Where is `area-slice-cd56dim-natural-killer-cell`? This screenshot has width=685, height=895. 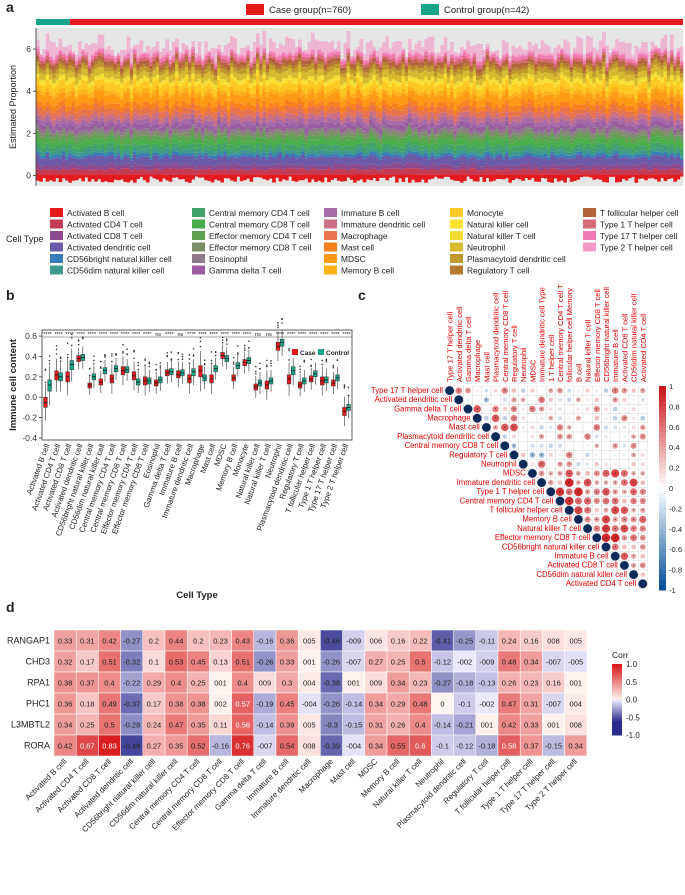
area-slice-cd56dim-natural-killer-cell is located at coordinates (403, 154).